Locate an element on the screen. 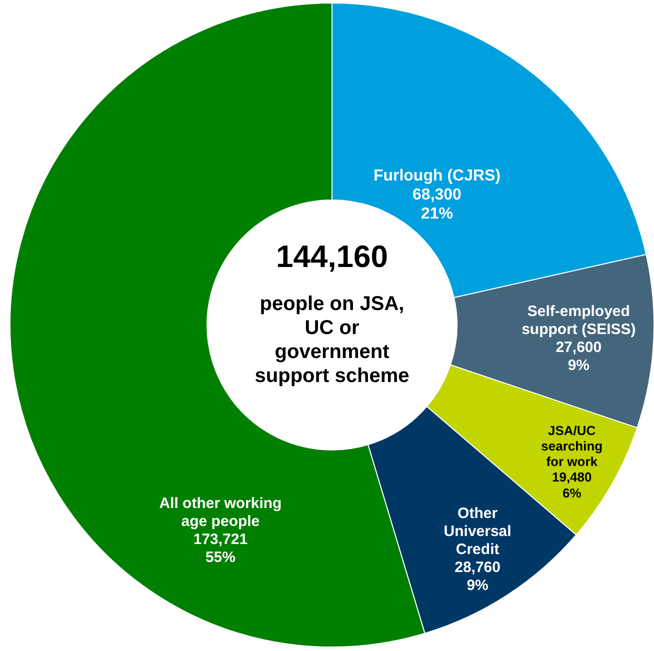 The height and width of the screenshot is (651, 654). slice-label: Self-employed support (SEISS) is located at coordinates (579, 320).